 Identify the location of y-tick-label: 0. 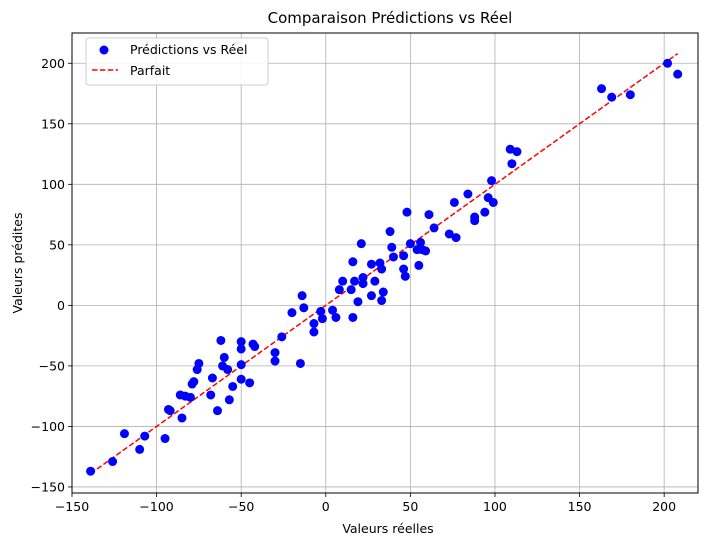
(61, 305).